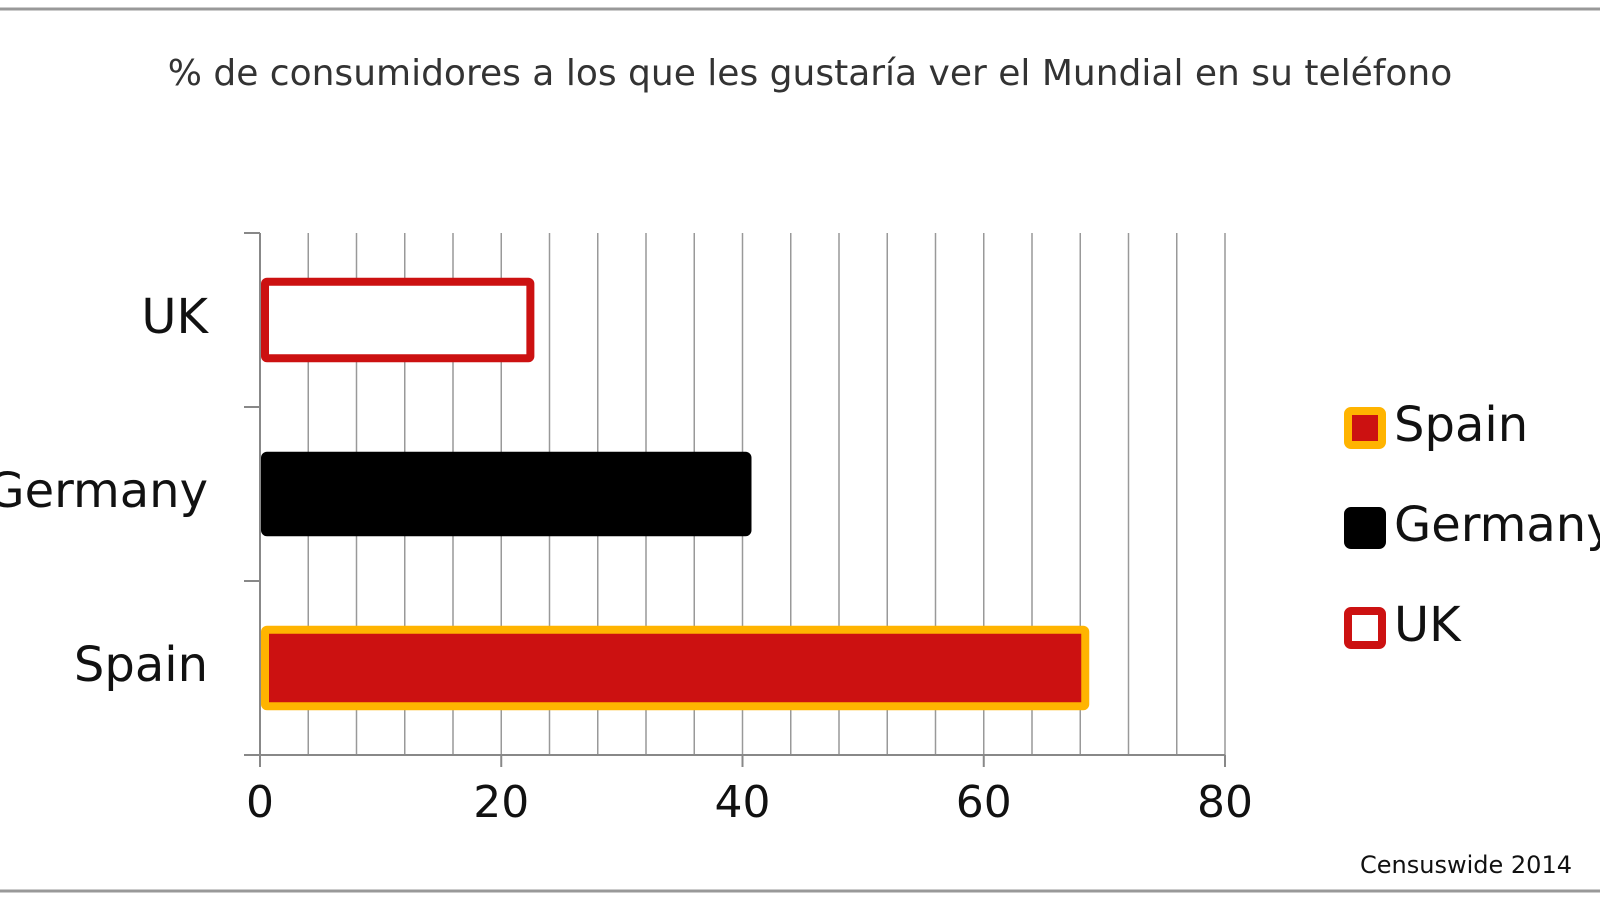 Image resolution: width=1600 pixels, height=900 pixels. Describe the element at coordinates (984, 802) in the screenshot. I see `x-tick-label: 60` at that location.